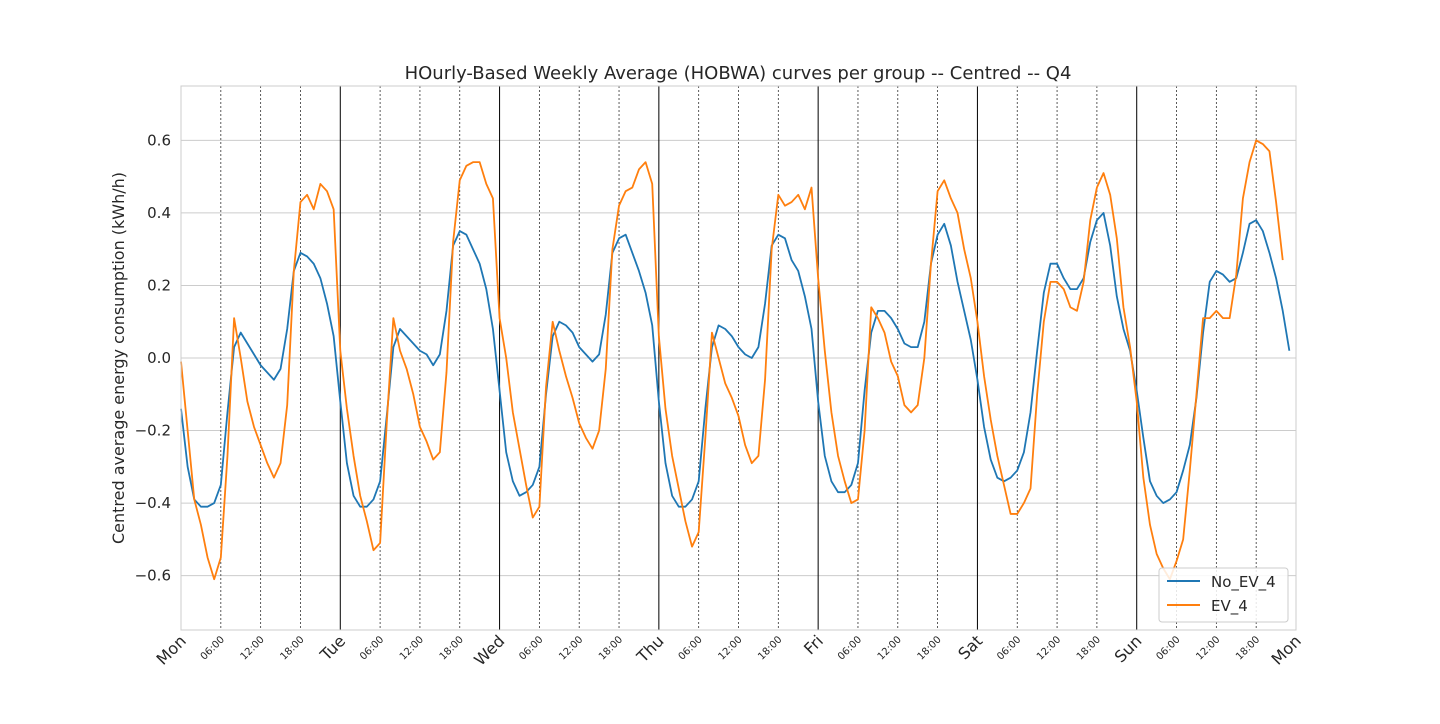 The width and height of the screenshot is (1440, 724). Describe the element at coordinates (1229, 606) in the screenshot. I see `legend-label-ev-4: EV_4` at that location.